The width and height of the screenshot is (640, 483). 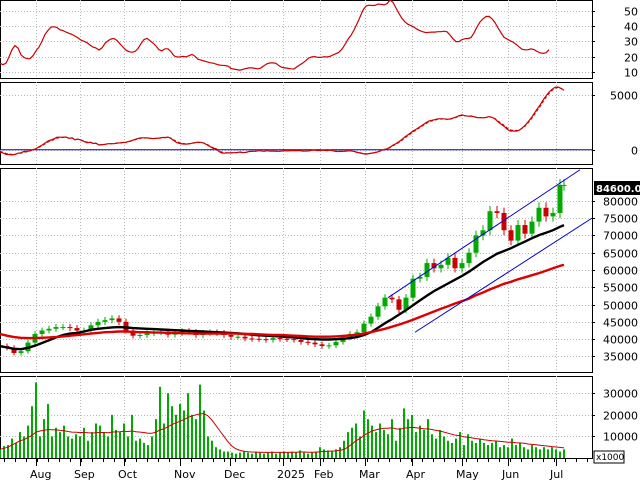 What do you see at coordinates (624, 96) in the screenshot?
I see `macd-tick-label: 5000` at bounding box center [624, 96].